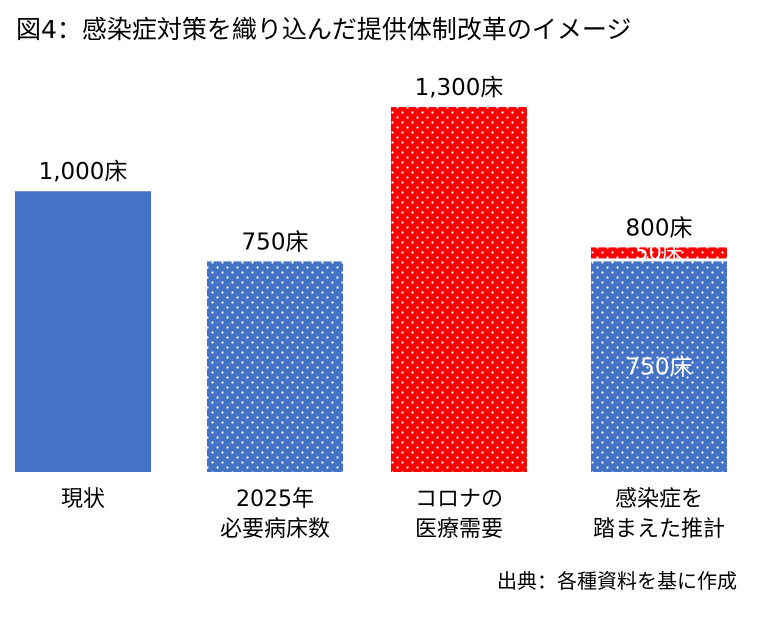 The width and height of the screenshot is (761, 617). What do you see at coordinates (659, 228) in the screenshot?
I see `total-label-4: 800床` at bounding box center [659, 228].